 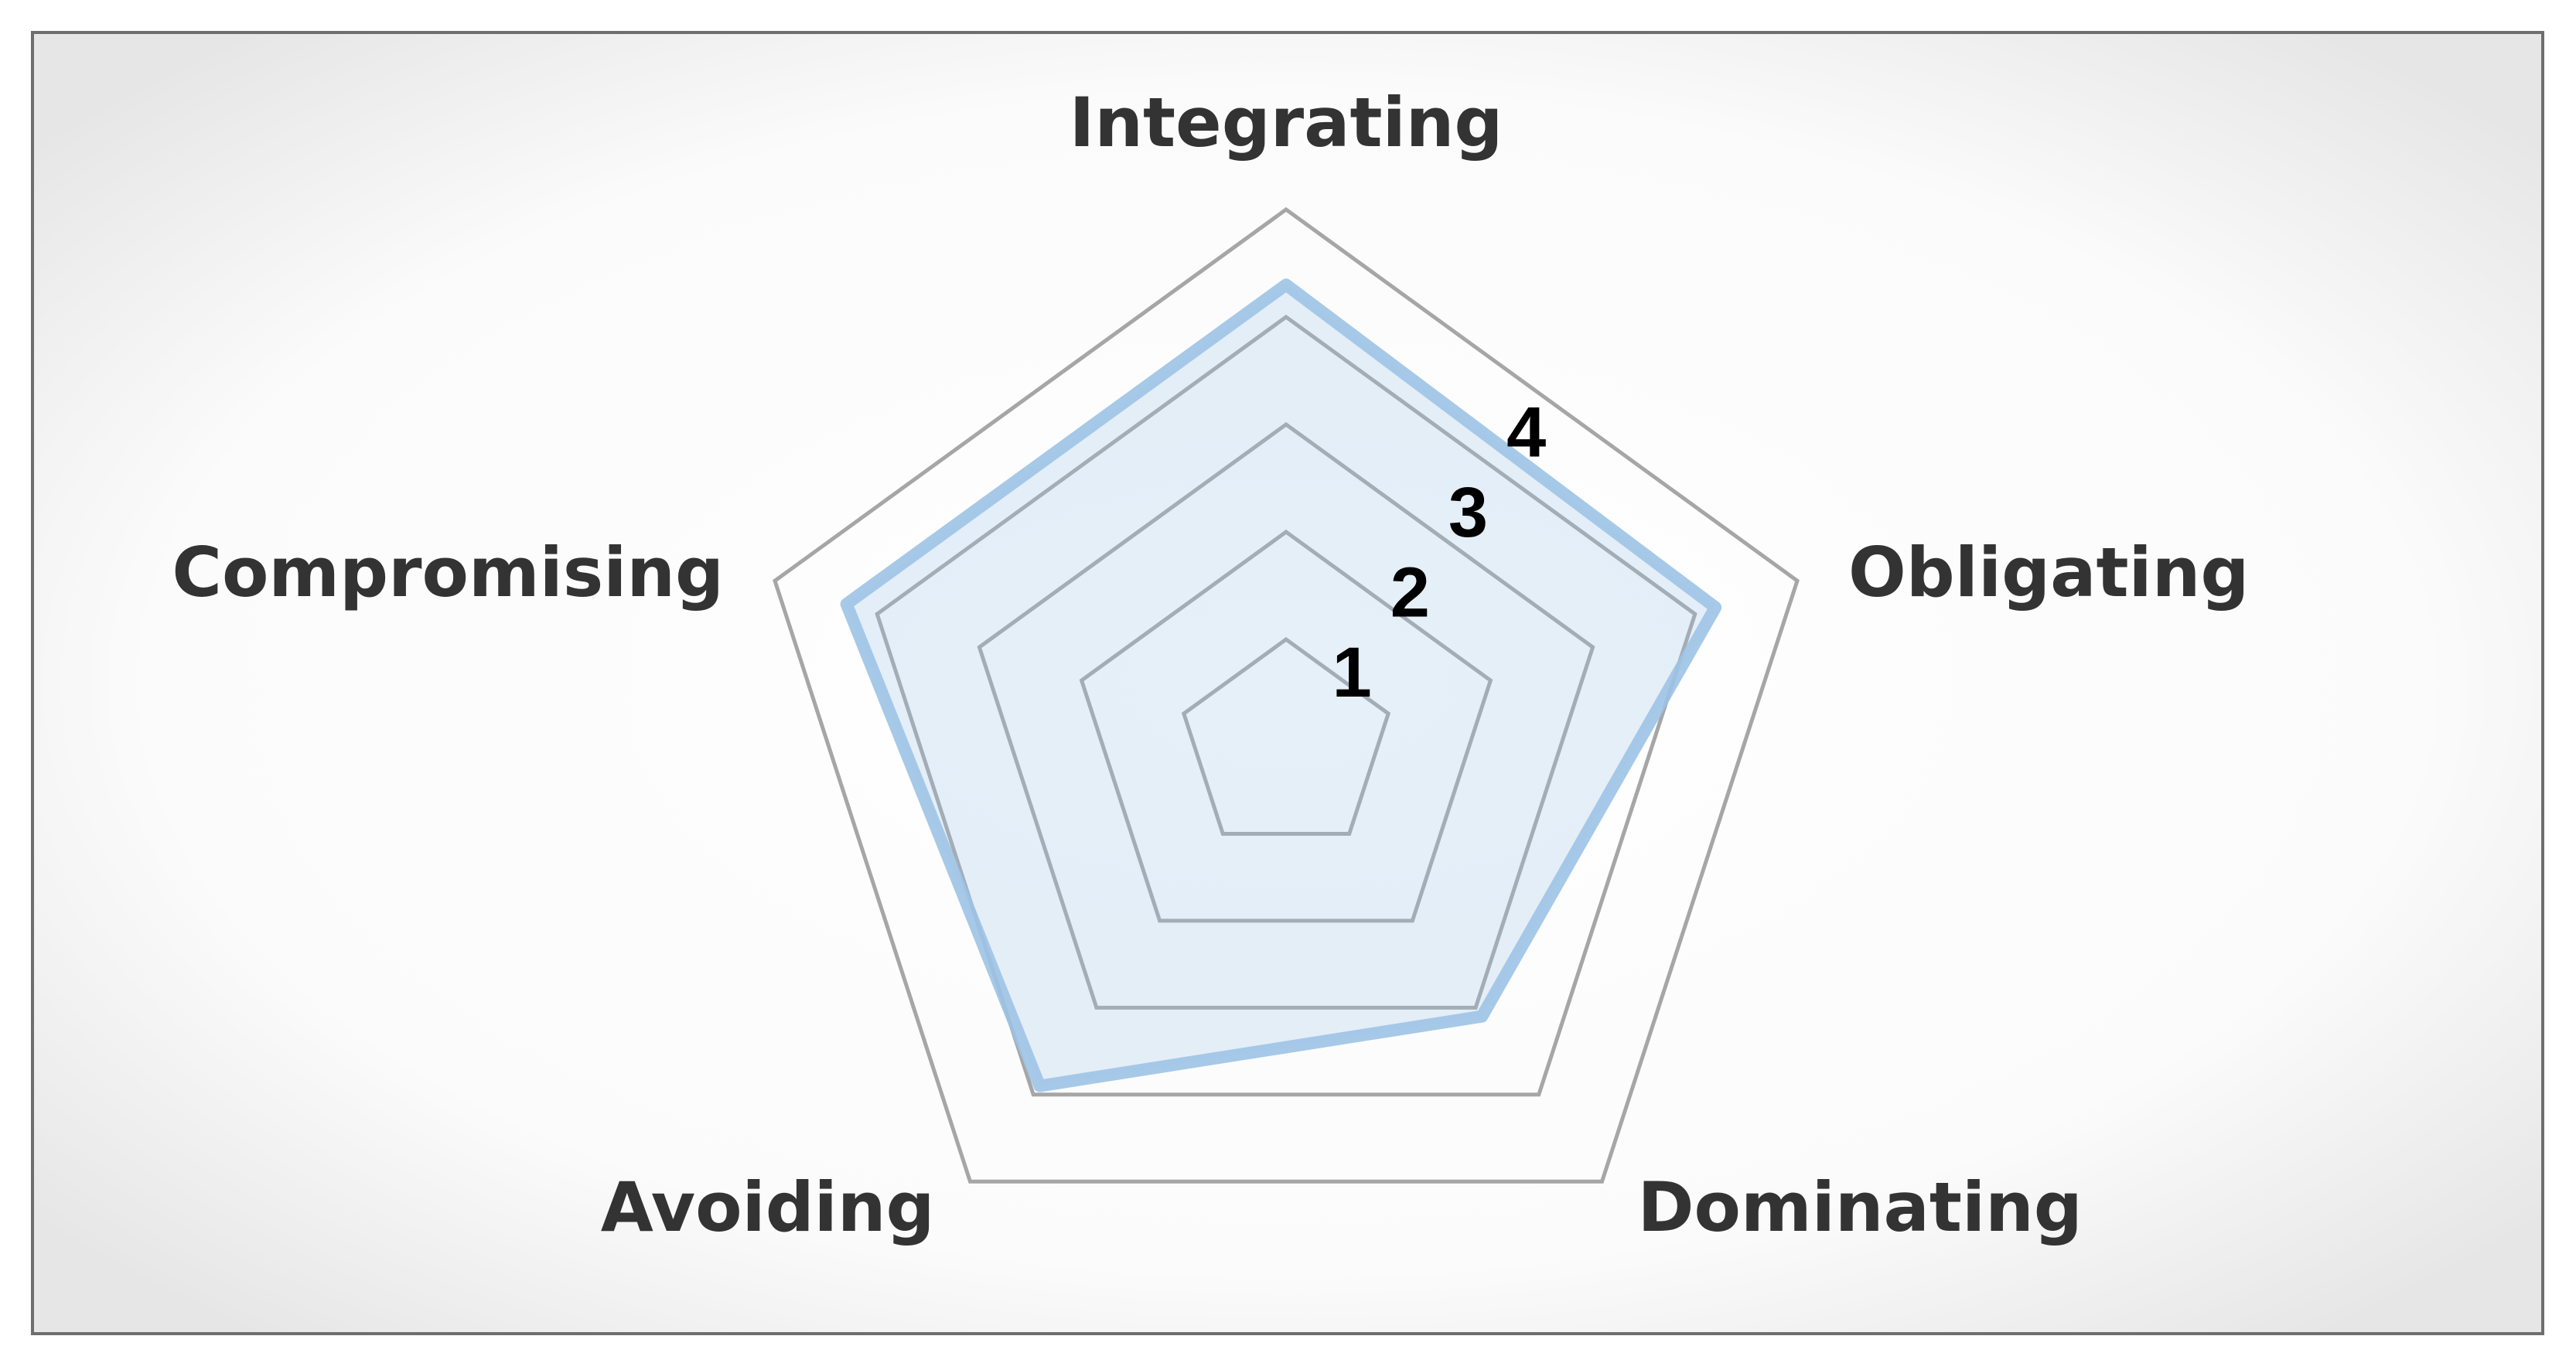 I want to click on category-label: Compromising, so click(x=448, y=573).